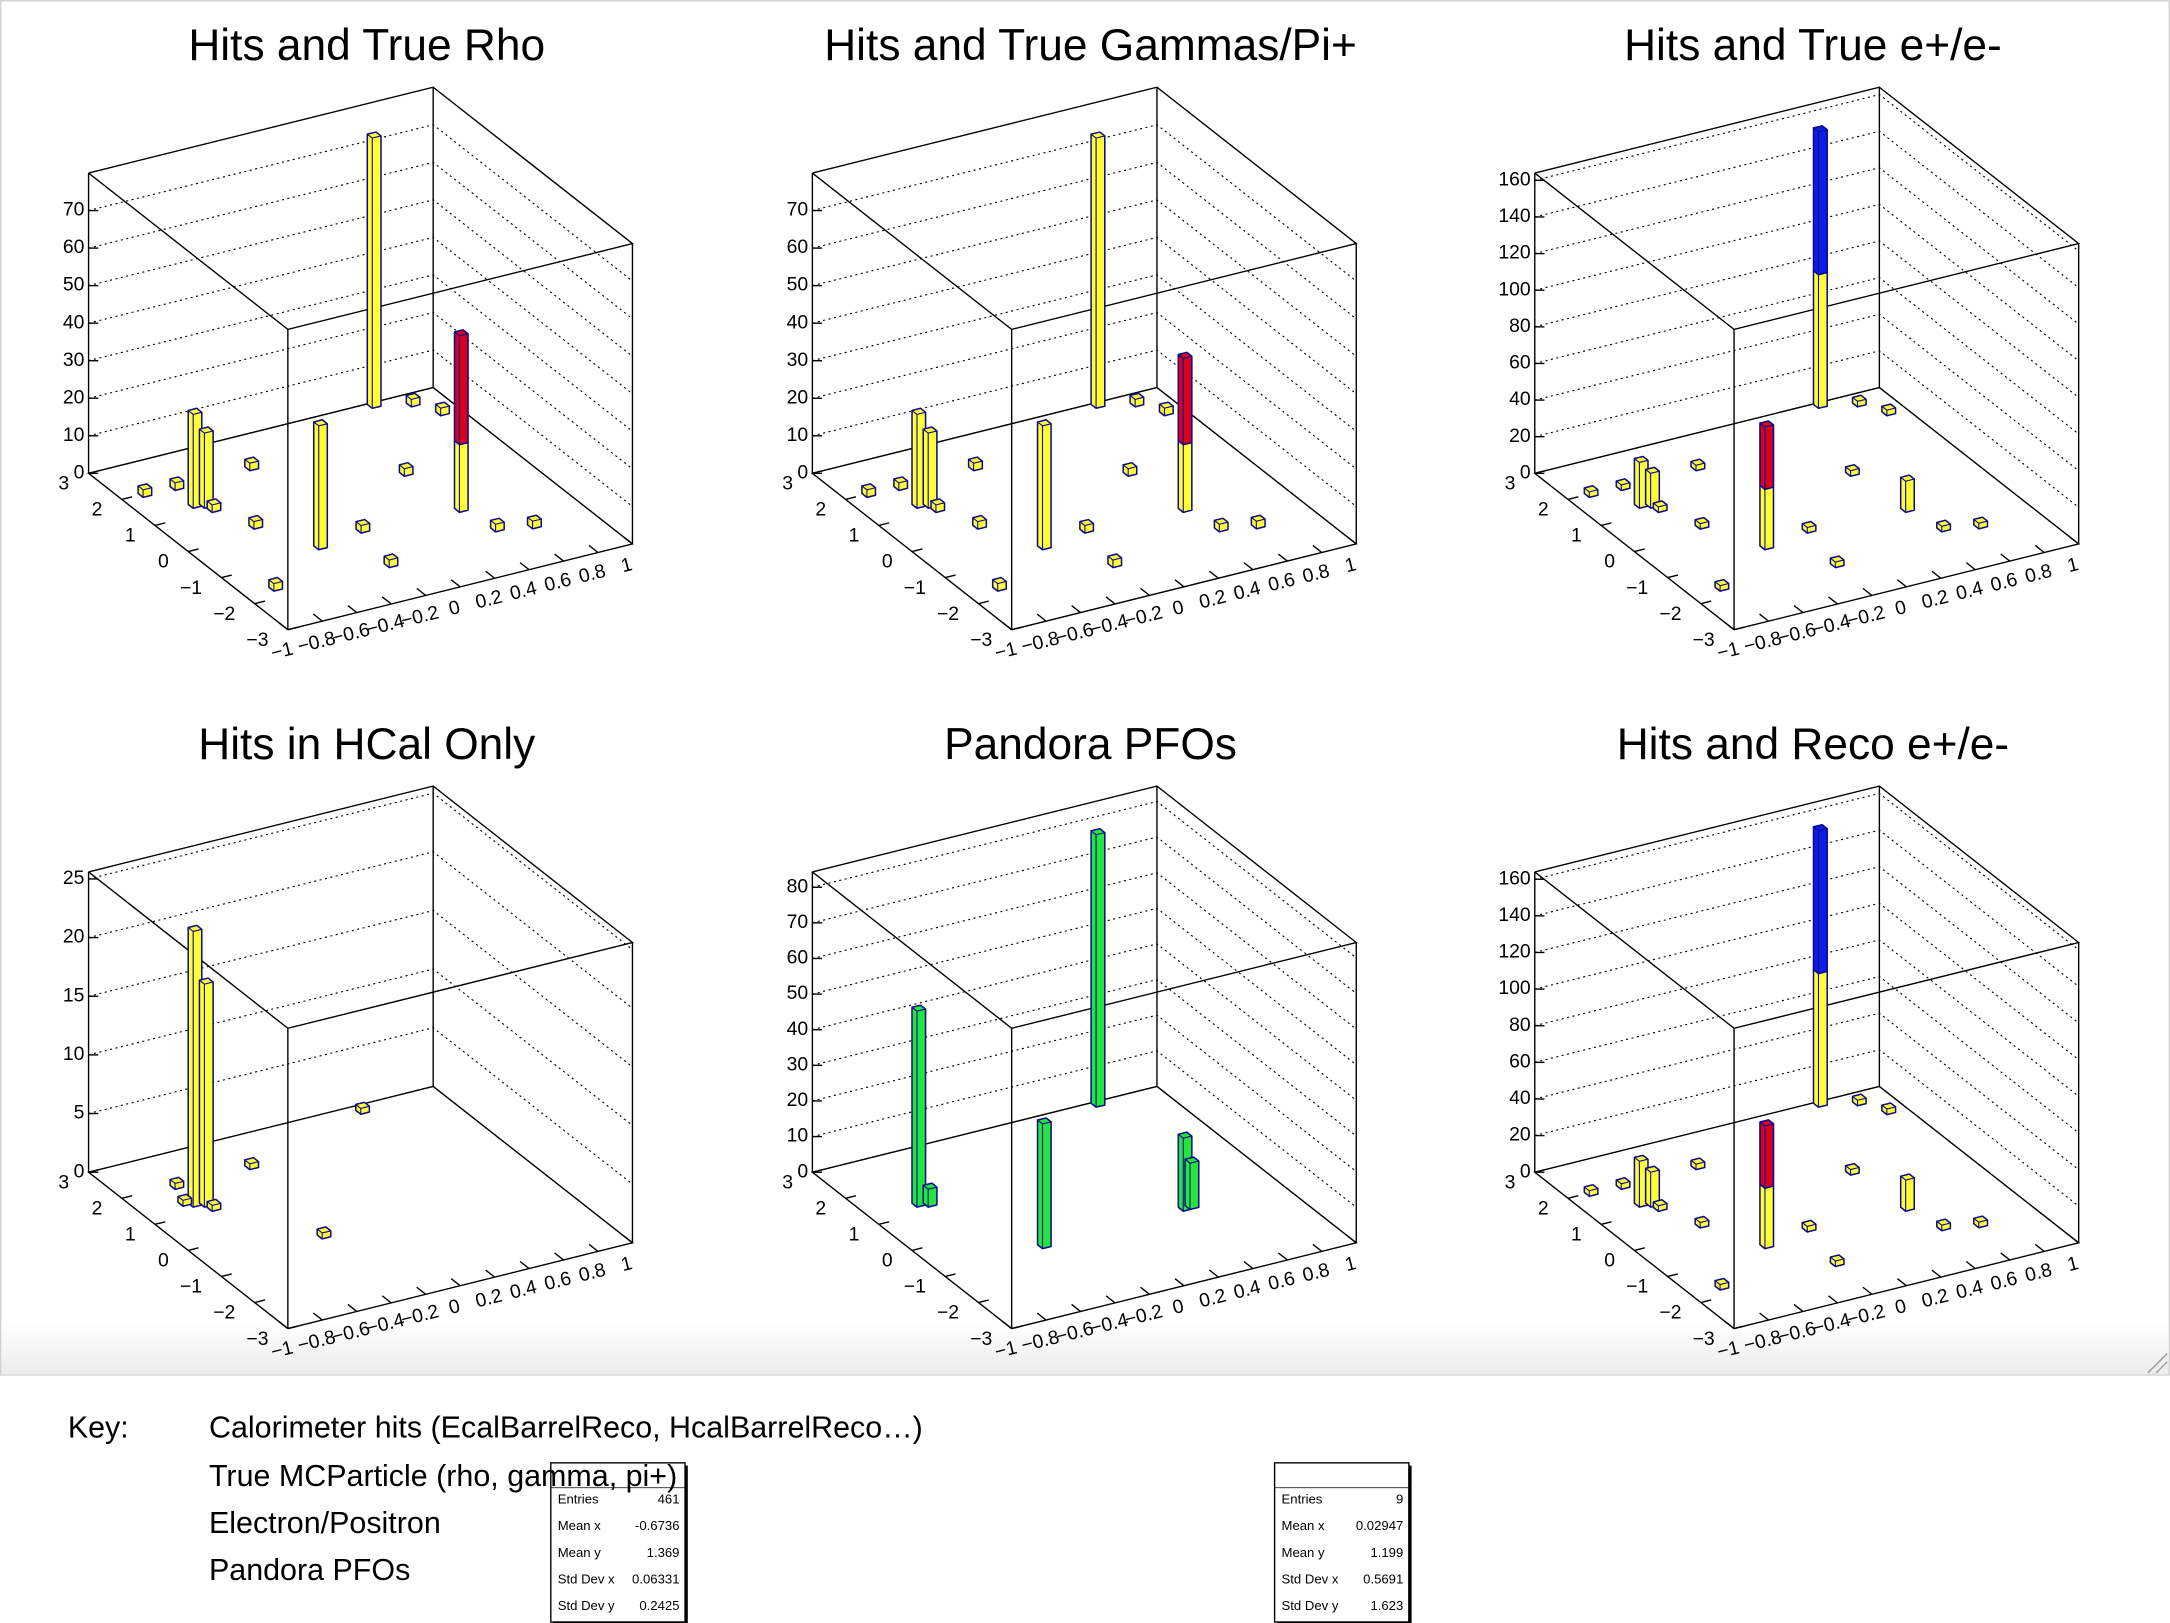  I want to click on z-tick-label: 30, so click(798, 1064).